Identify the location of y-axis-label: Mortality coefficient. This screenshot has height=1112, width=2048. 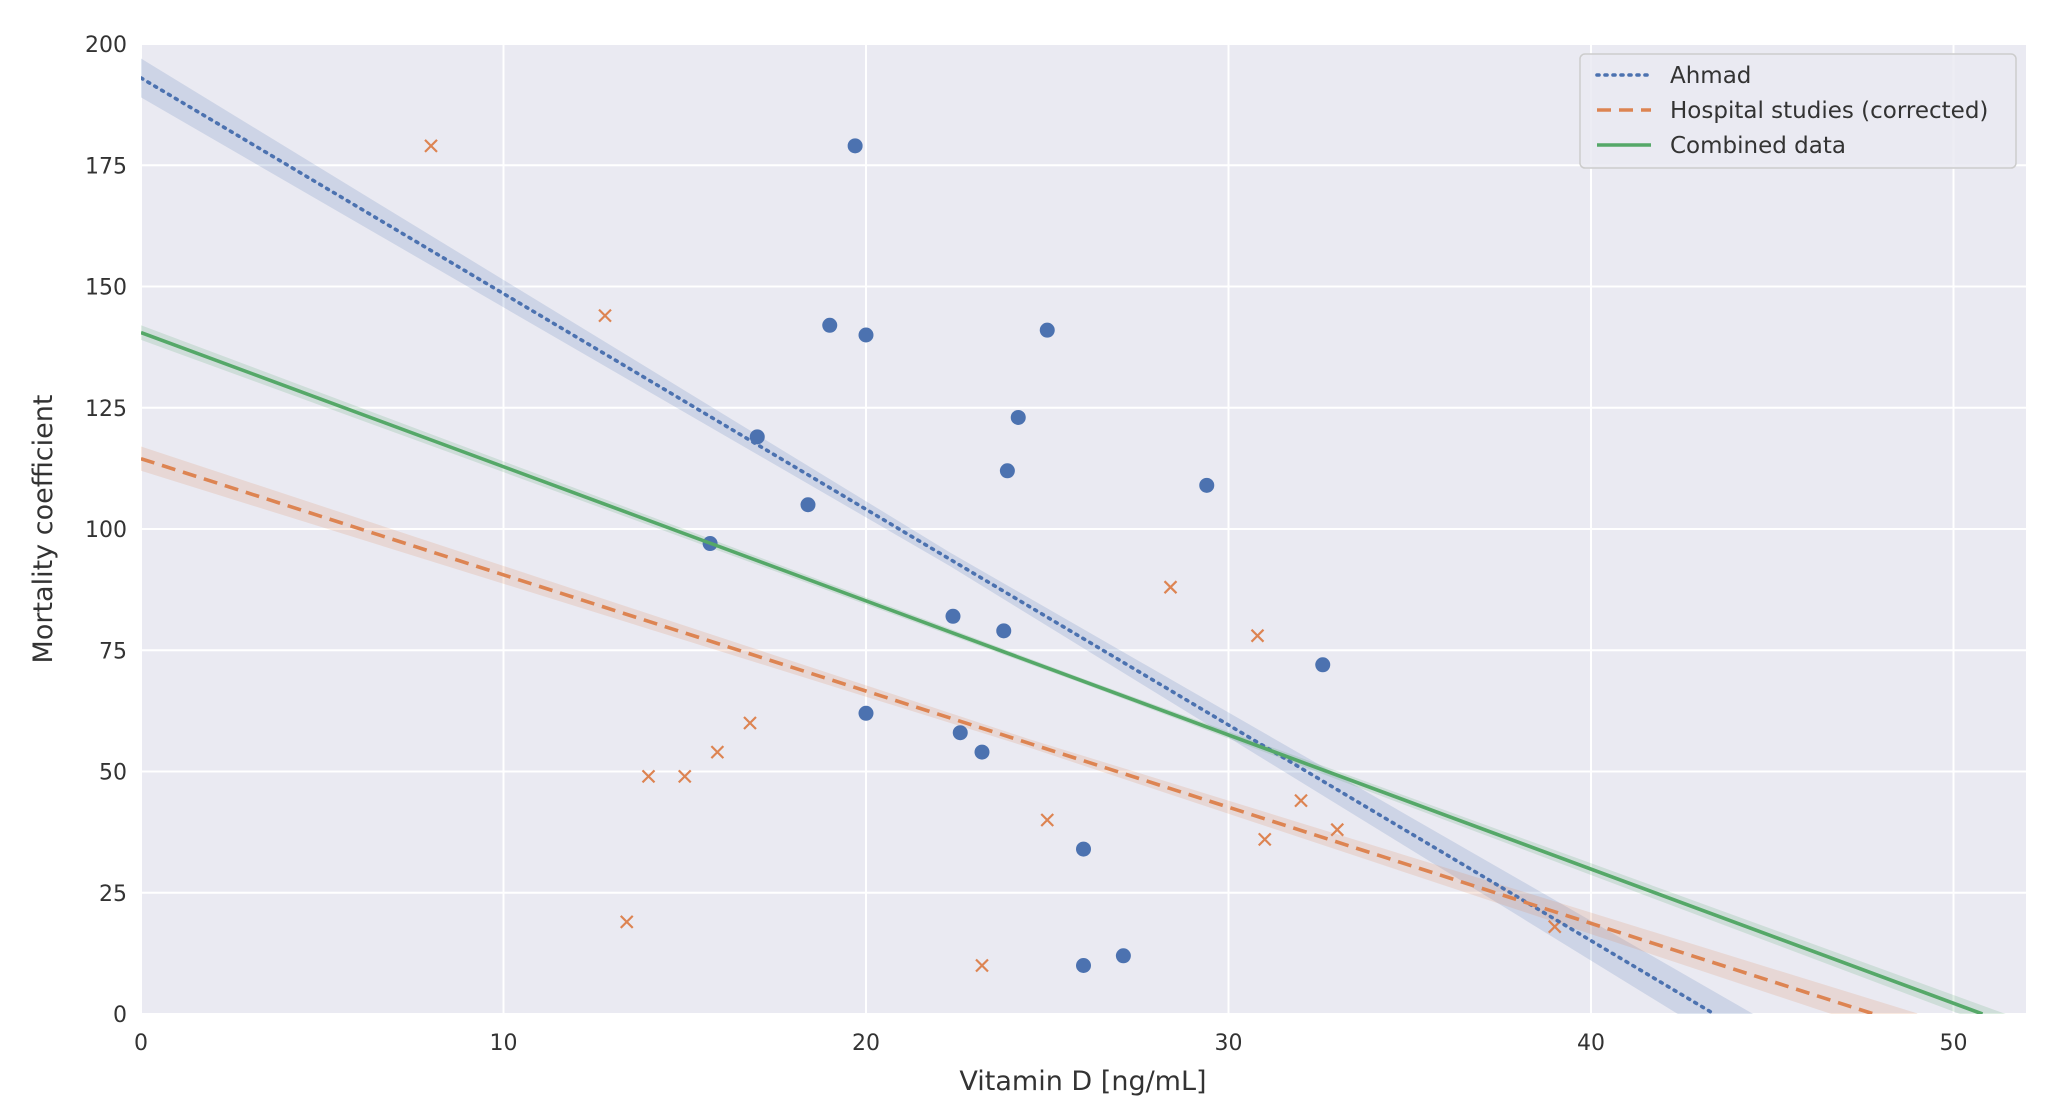
(43, 529).